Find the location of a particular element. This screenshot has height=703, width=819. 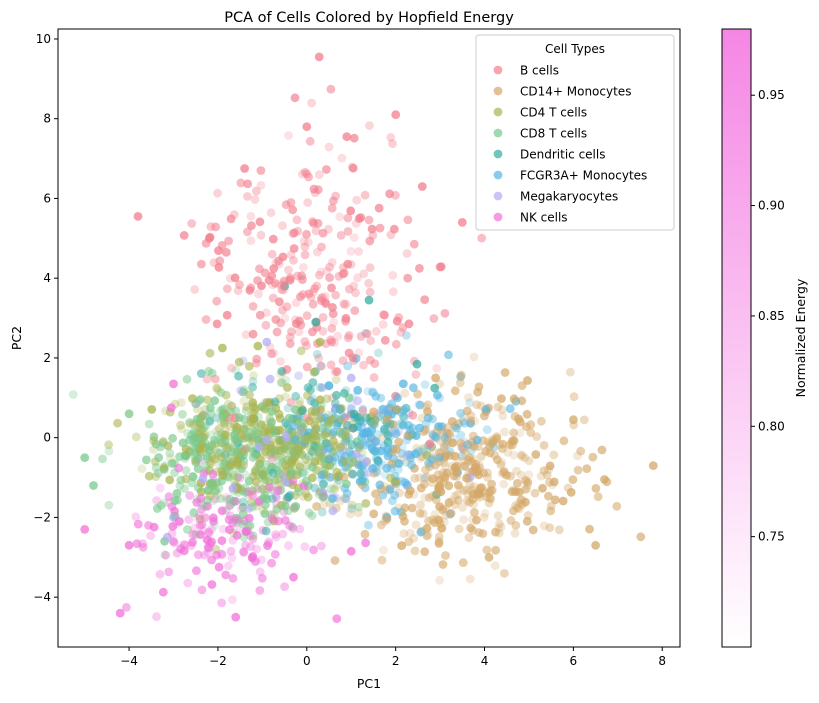

x-tick-label: 0 is located at coordinates (307, 661).